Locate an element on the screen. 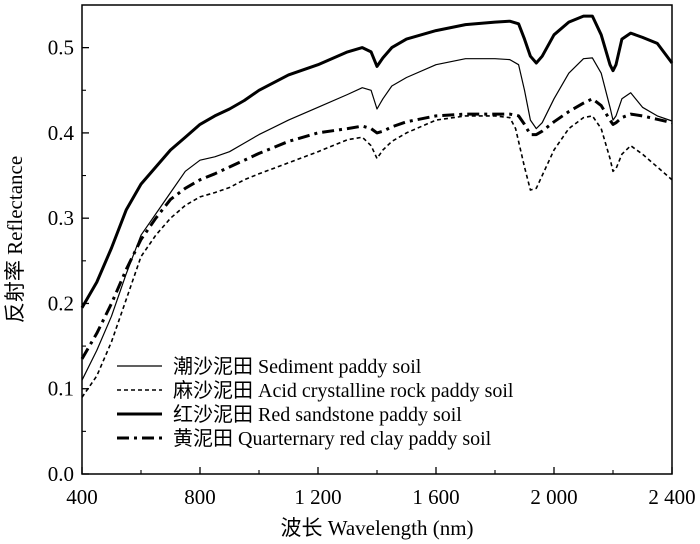  y-axis-title: 反射率 Reflectance is located at coordinates (15, 239).